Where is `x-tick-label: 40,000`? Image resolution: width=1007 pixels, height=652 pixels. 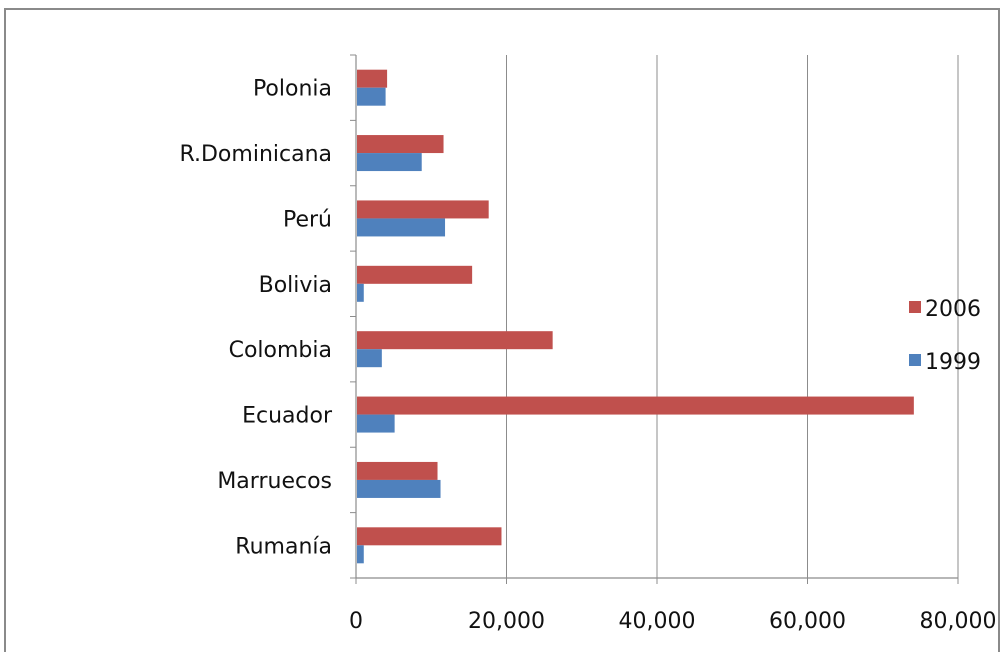
x-tick-label: 40,000 is located at coordinates (657, 621).